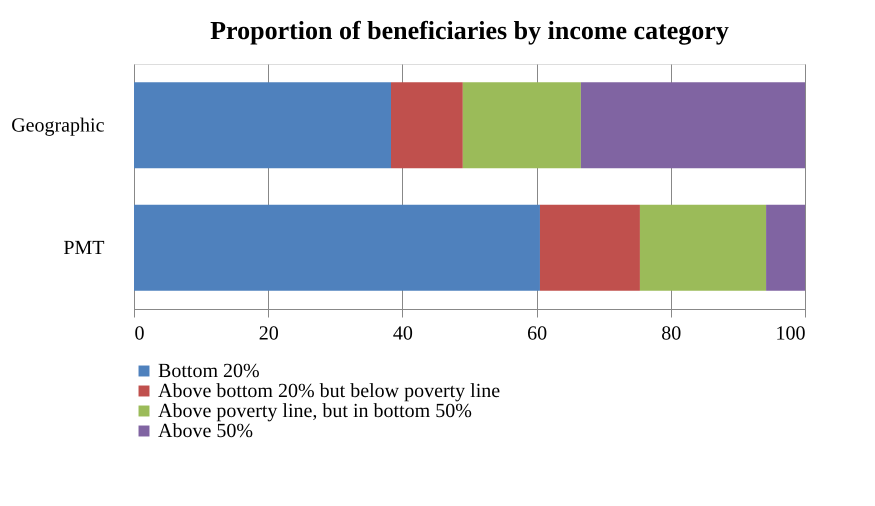 Image resolution: width=875 pixels, height=506 pixels. I want to click on chart-title: Proportion of beneficiaries by income category, so click(469, 30).